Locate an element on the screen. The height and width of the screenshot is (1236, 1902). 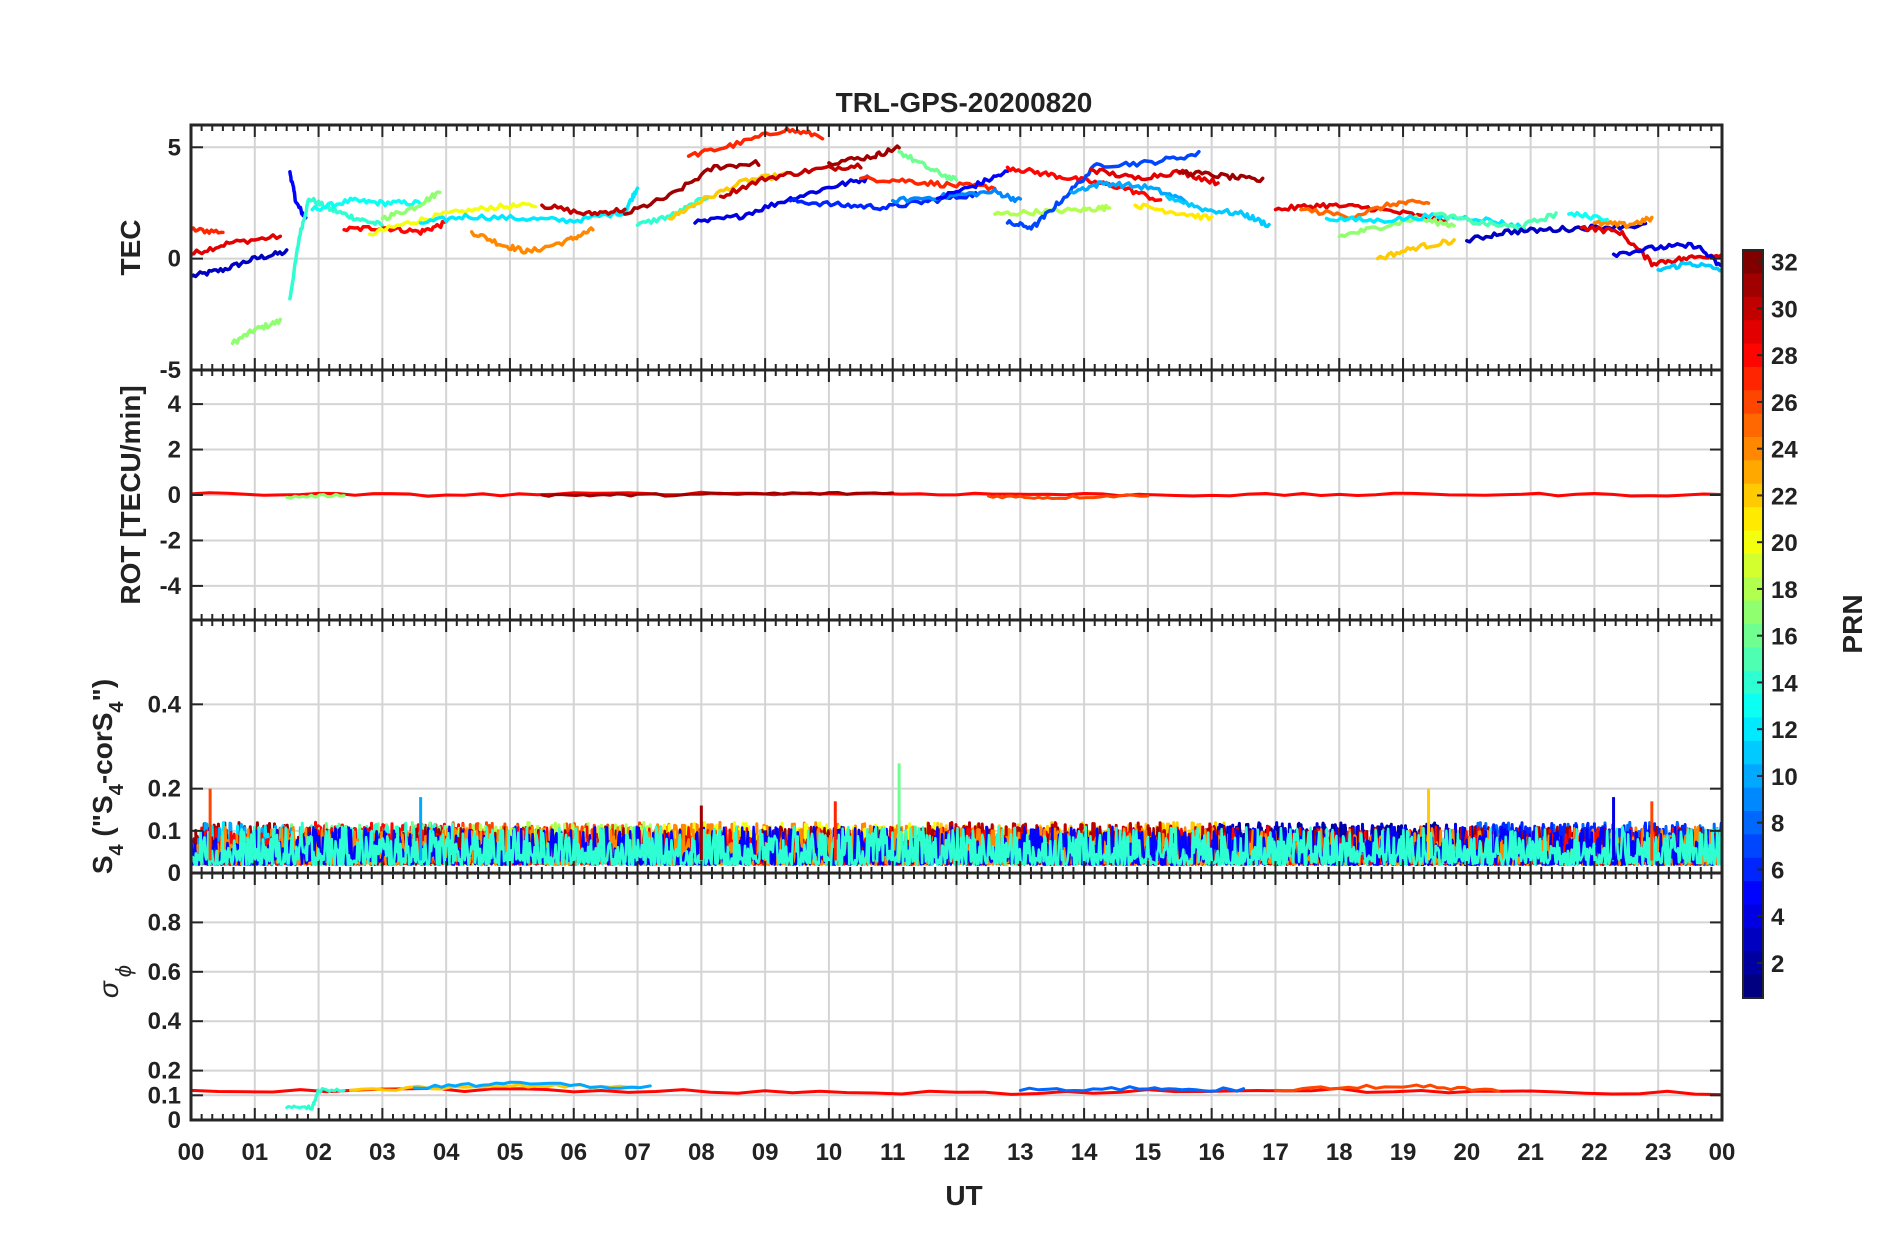
colorbar-label: PRN is located at coordinates (1852, 623).